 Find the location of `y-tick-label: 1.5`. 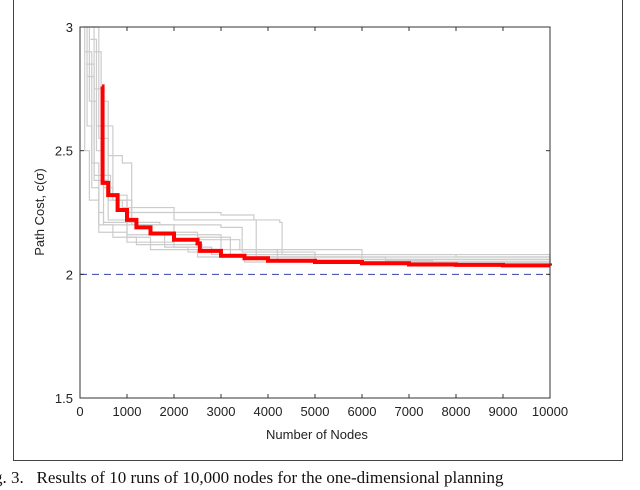

y-tick-label: 1.5 is located at coordinates (64, 398).